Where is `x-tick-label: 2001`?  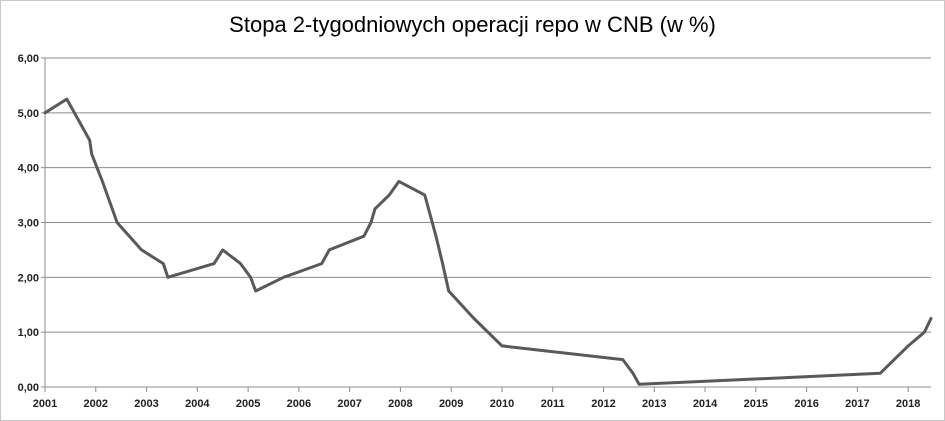
x-tick-label: 2001 is located at coordinates (45, 404).